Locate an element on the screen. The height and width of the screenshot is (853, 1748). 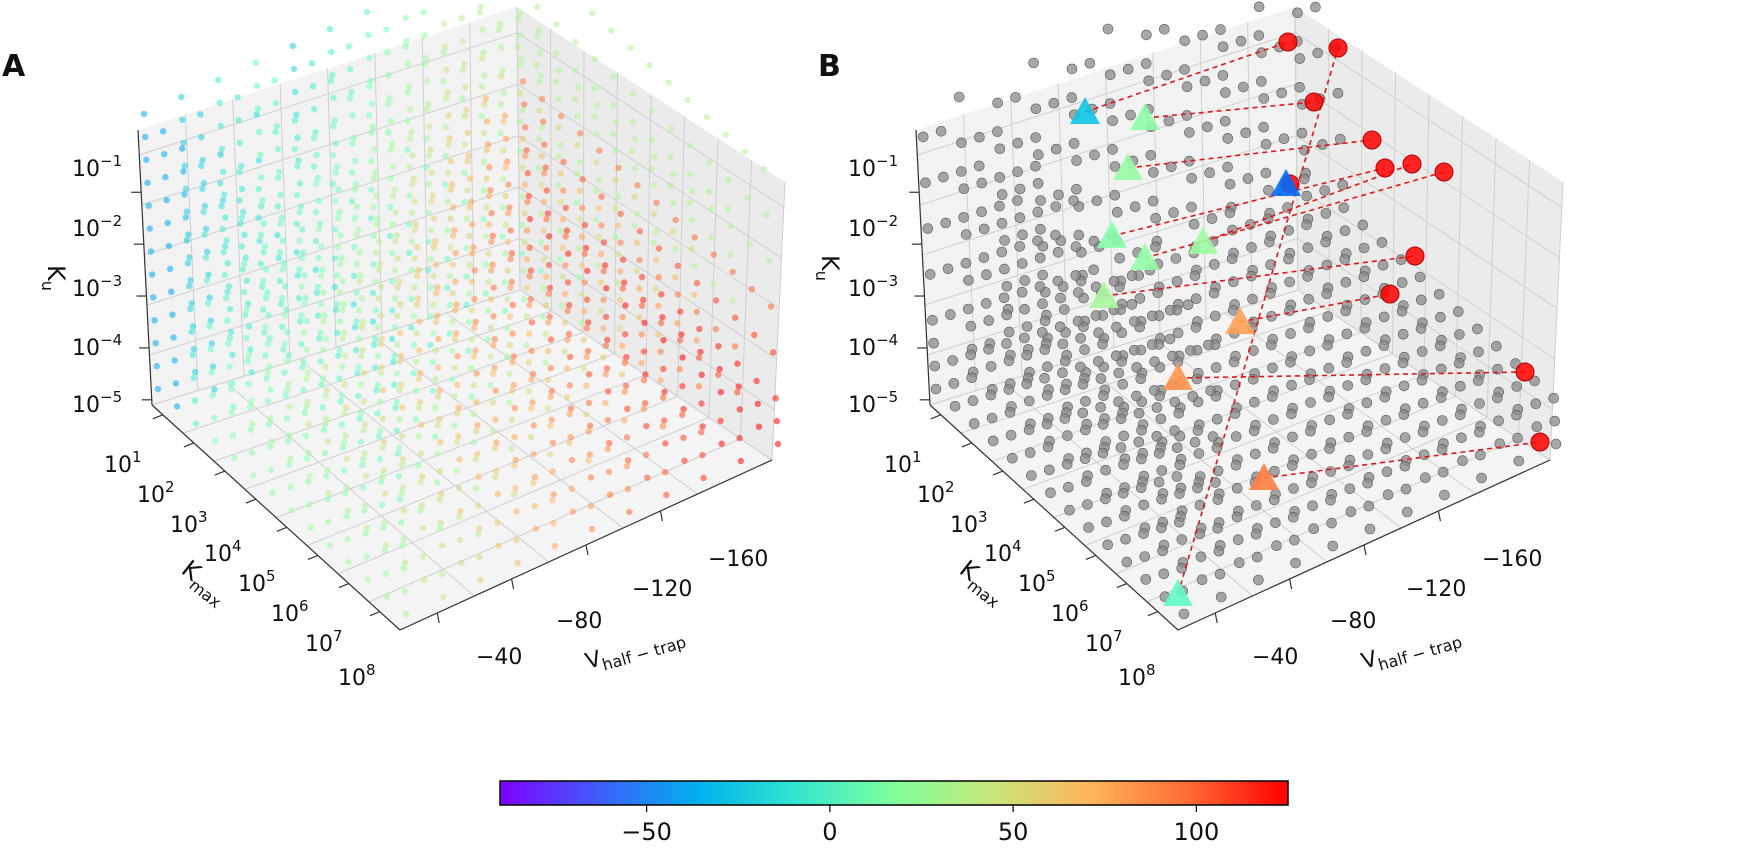
y-tick-a-1e8: 108 is located at coordinates (357, 676).